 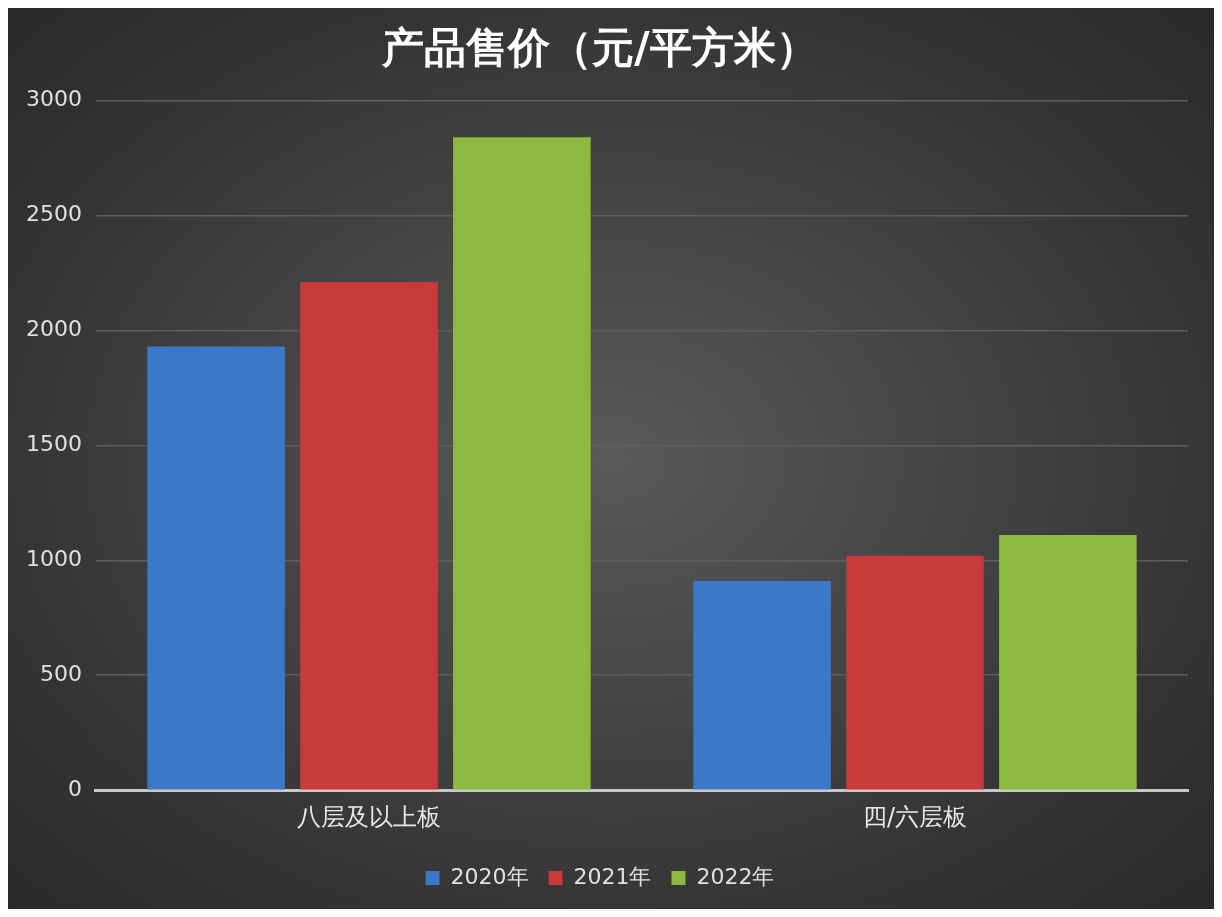 I want to click on y-tick-label: 3000, so click(x=53, y=99).